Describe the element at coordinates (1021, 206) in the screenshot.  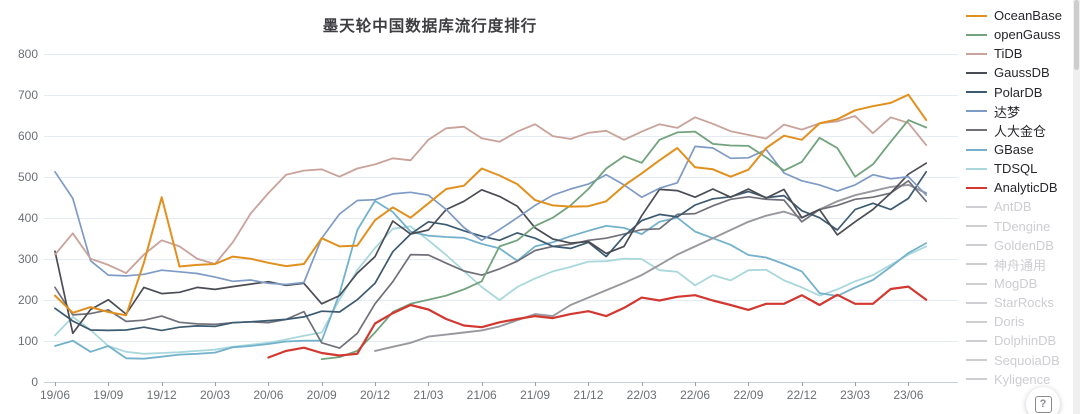
I see `legend-item-AntDB: AntDB` at that location.